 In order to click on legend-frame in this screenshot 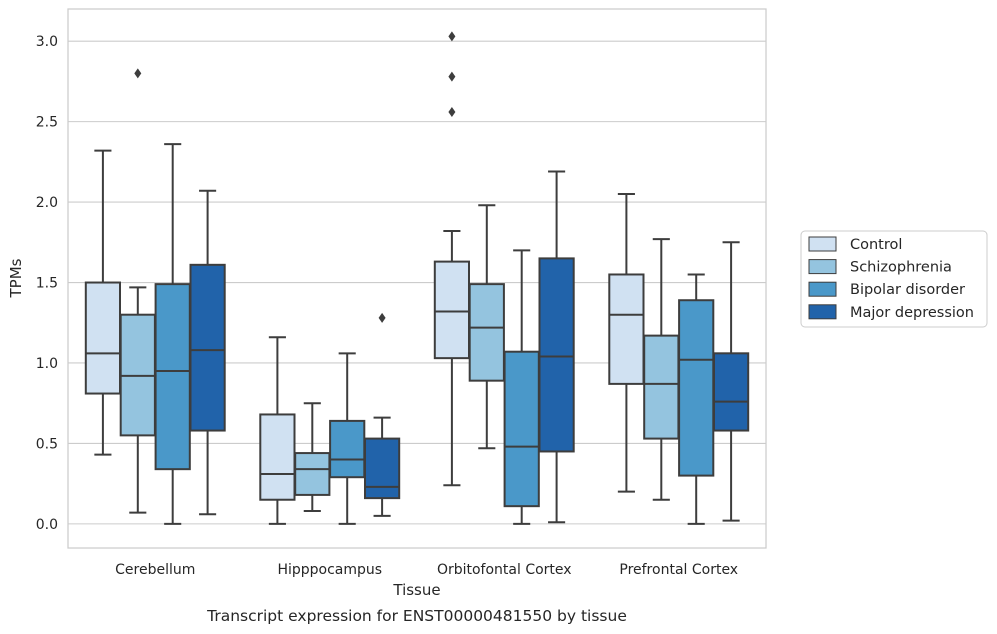, I will do `click(894, 279)`.